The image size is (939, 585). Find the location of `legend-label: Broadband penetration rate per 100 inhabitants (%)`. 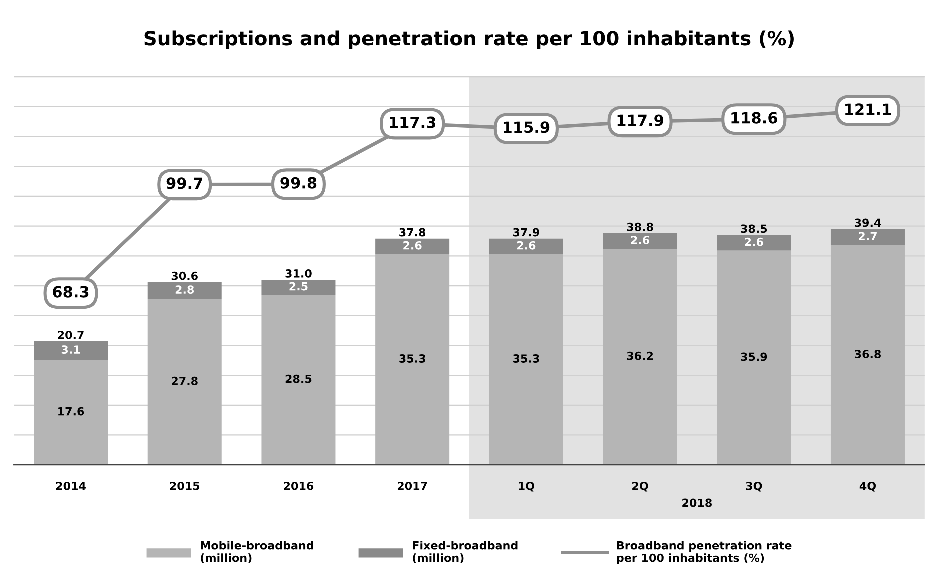

legend-label: Broadband penetration rate per 100 inhabitants (%) is located at coordinates (704, 552).